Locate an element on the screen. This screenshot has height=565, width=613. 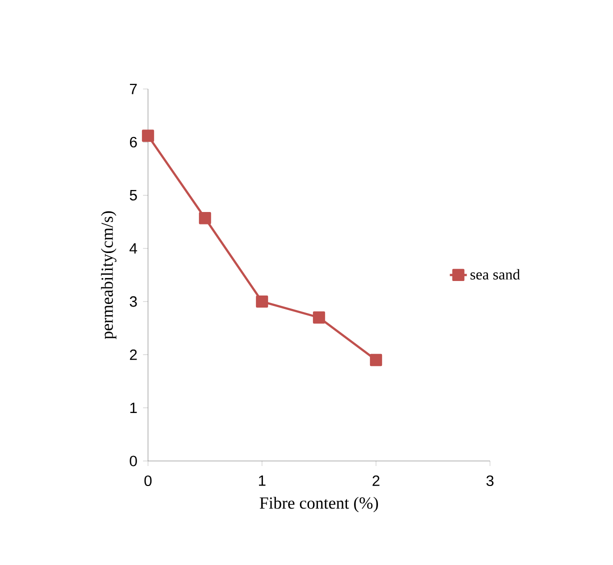
y-axis-title: permeability(cm/s) is located at coordinates (108, 275).